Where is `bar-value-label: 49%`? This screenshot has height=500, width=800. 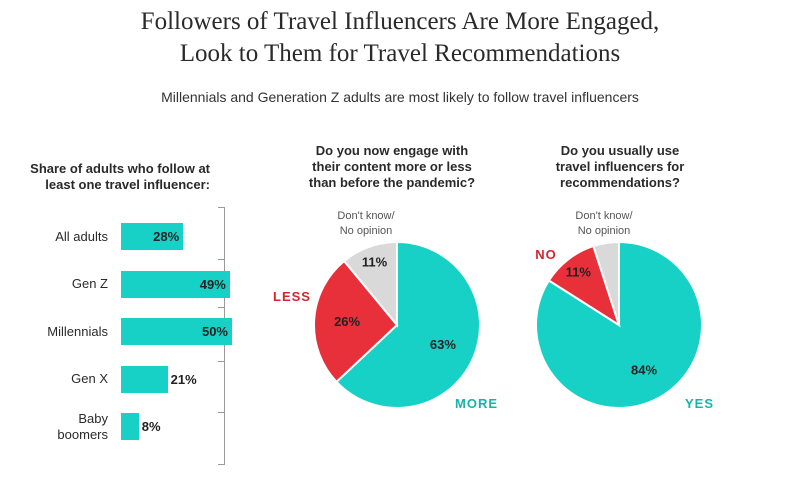
bar-value-label: 49% is located at coordinates (212, 284).